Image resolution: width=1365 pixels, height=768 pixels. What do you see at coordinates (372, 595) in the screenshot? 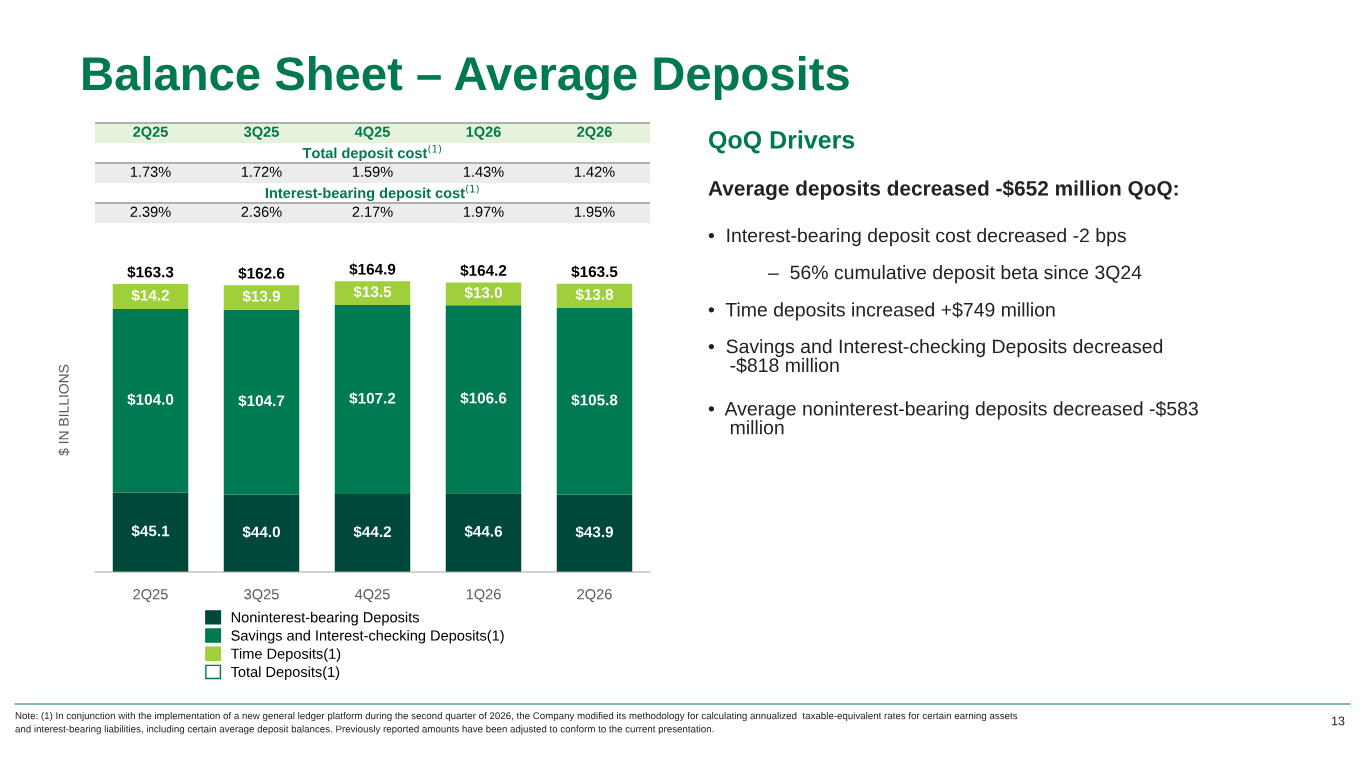
I see `x-tick-label: 4Q25` at bounding box center [372, 595].